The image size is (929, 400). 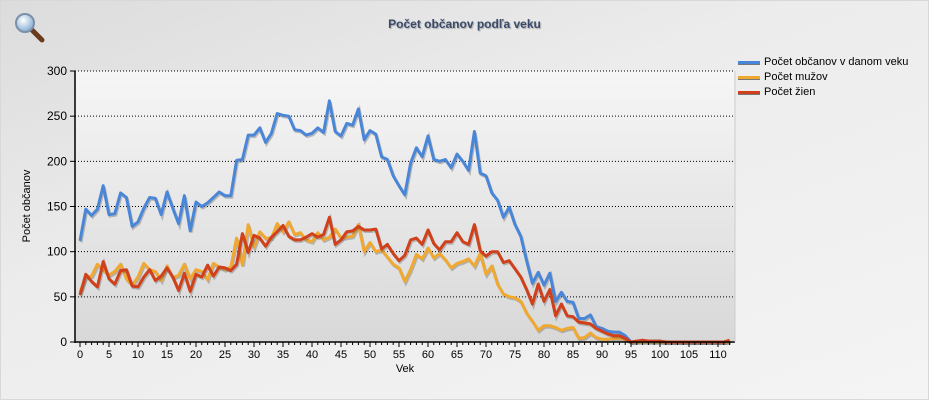 I want to click on x-tick-label: 110, so click(x=718, y=355).